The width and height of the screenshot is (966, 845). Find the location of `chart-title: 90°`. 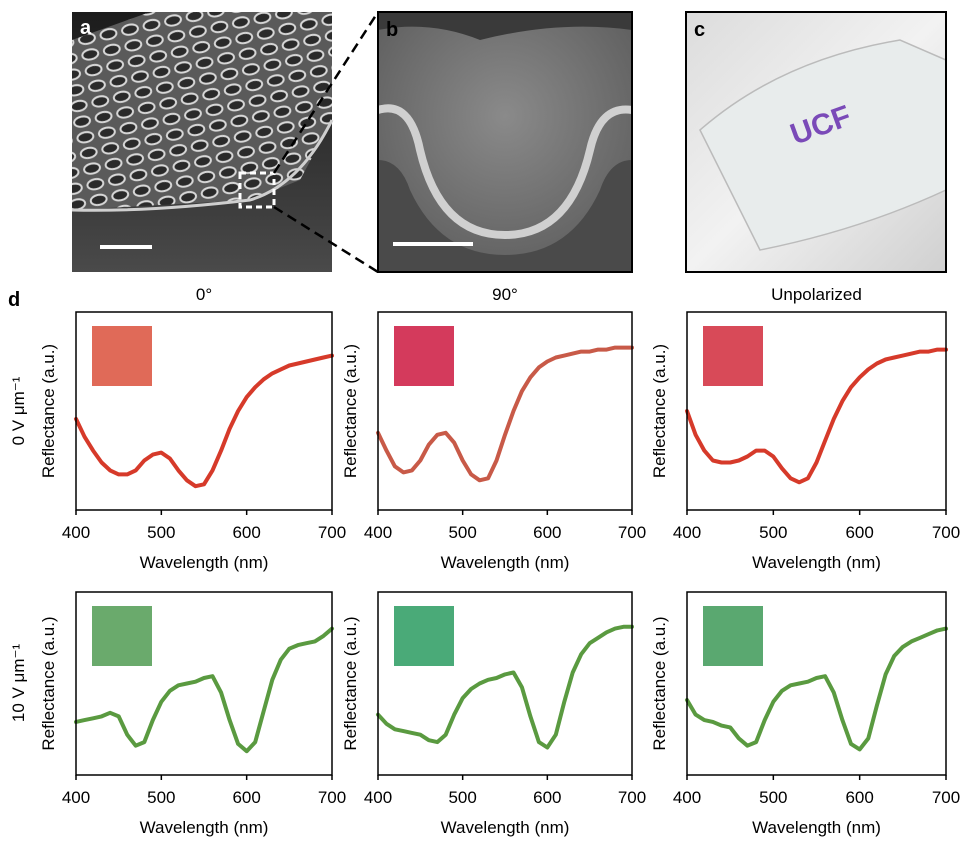

chart-title: 90° is located at coordinates (505, 294).